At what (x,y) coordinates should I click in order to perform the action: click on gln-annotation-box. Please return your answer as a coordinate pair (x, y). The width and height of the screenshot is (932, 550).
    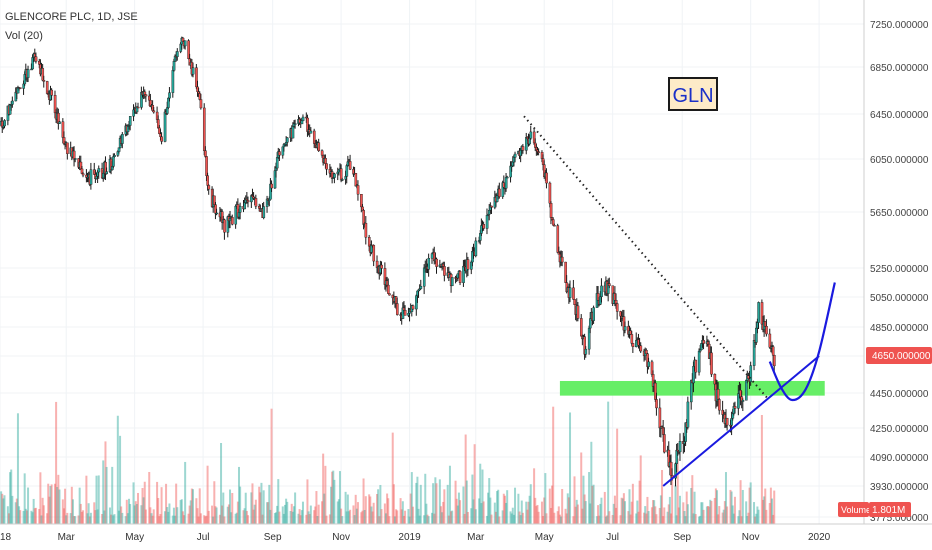
    Looking at the image, I should click on (693, 94).